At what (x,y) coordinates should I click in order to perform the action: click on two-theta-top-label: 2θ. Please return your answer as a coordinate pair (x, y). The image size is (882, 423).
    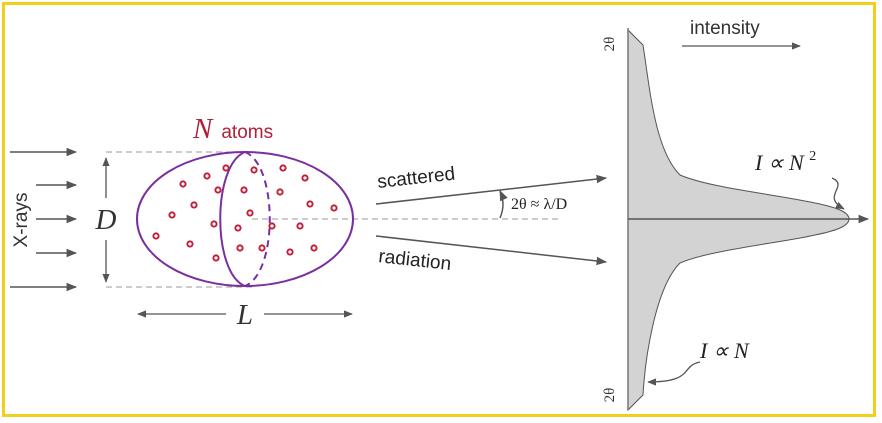
    Looking at the image, I should click on (610, 44).